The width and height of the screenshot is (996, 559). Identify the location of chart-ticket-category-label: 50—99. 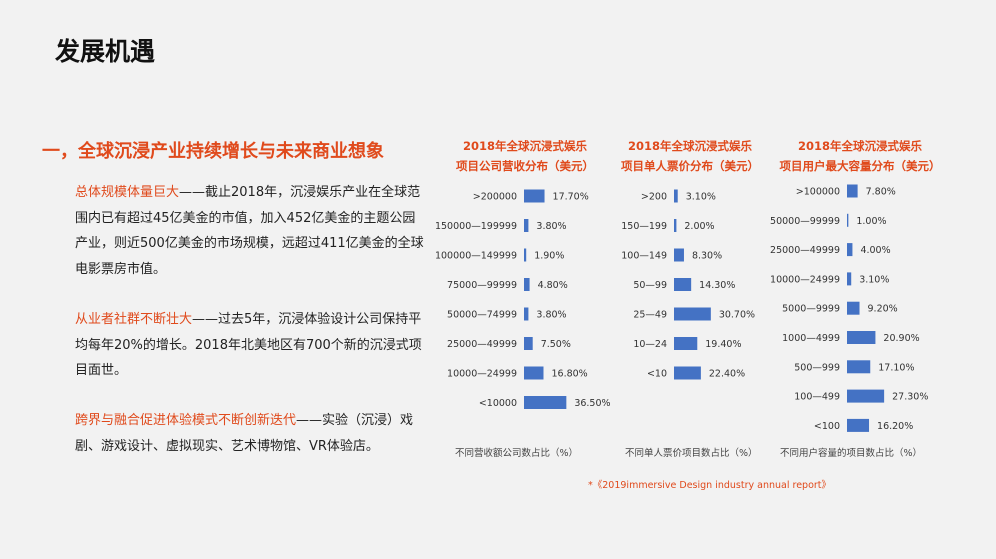
(650, 285).